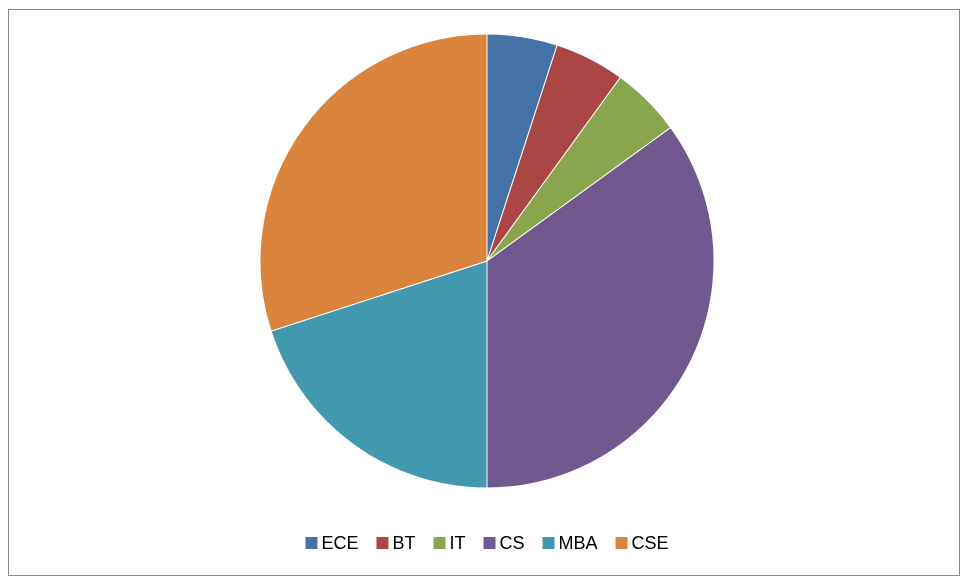  Describe the element at coordinates (511, 543) in the screenshot. I see `legend-label: CS` at that location.